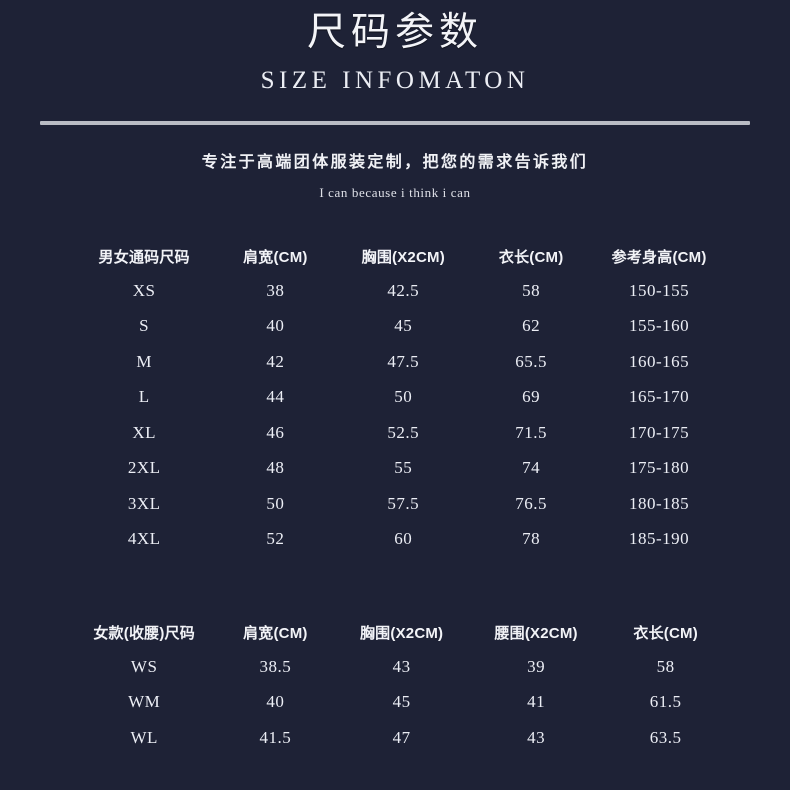  I want to click on cell-waist: 43, so click(536, 737).